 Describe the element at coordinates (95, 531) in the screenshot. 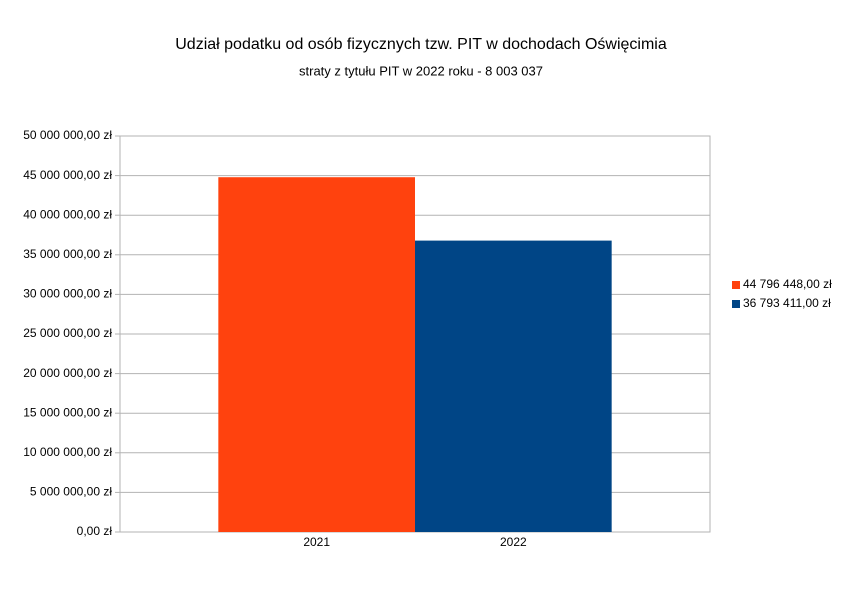

I see `y-tick-label: 0,00 zł` at that location.